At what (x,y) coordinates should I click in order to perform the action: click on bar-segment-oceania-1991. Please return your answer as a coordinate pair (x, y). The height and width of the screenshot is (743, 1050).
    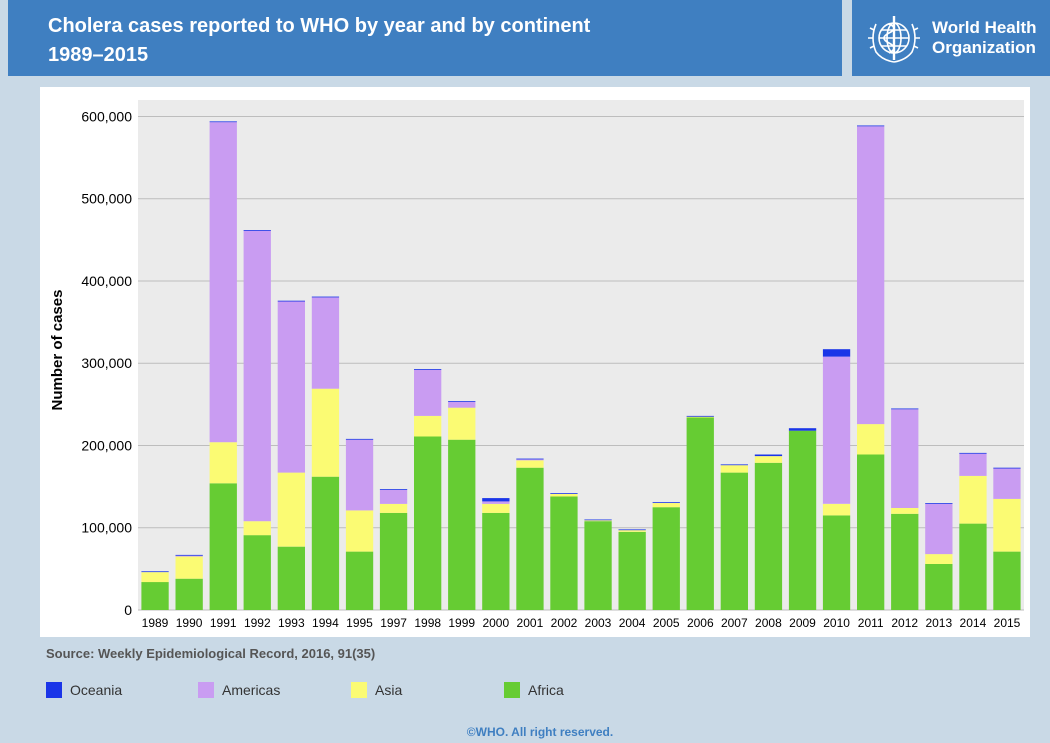
    Looking at the image, I should click on (223, 122).